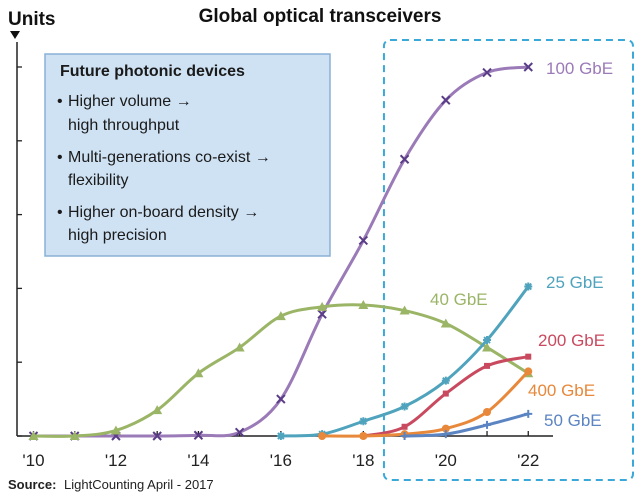  I want to click on bullet-2-line-2: flexibility, so click(98, 180).